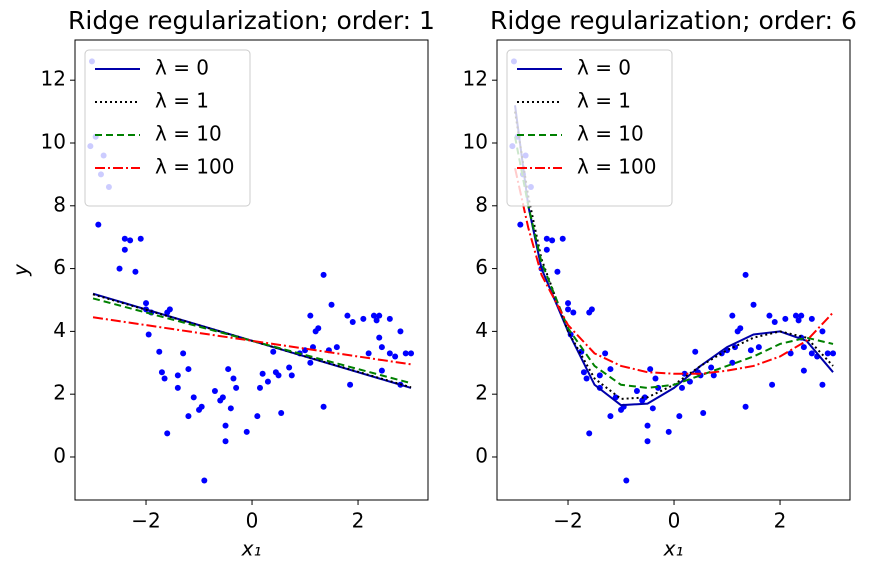 The image size is (885, 571). Describe the element at coordinates (610, 134) in the screenshot. I see `legend-label: λ = 10` at that location.